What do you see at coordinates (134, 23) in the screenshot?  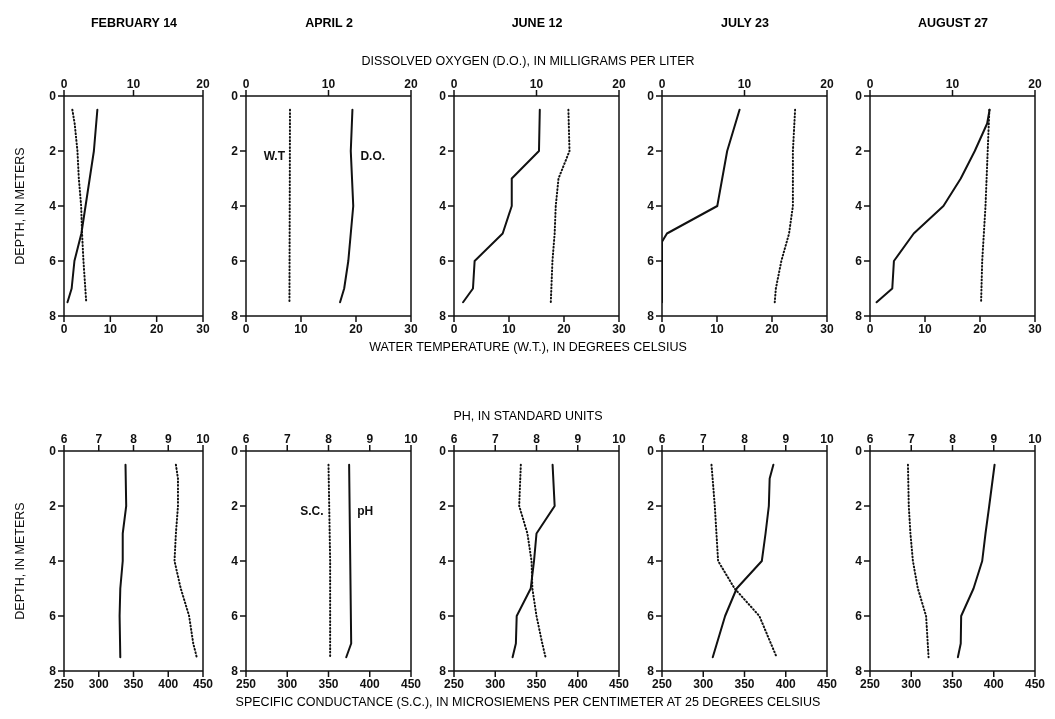 I see `chart-title: FEBRUARY 14` at bounding box center [134, 23].